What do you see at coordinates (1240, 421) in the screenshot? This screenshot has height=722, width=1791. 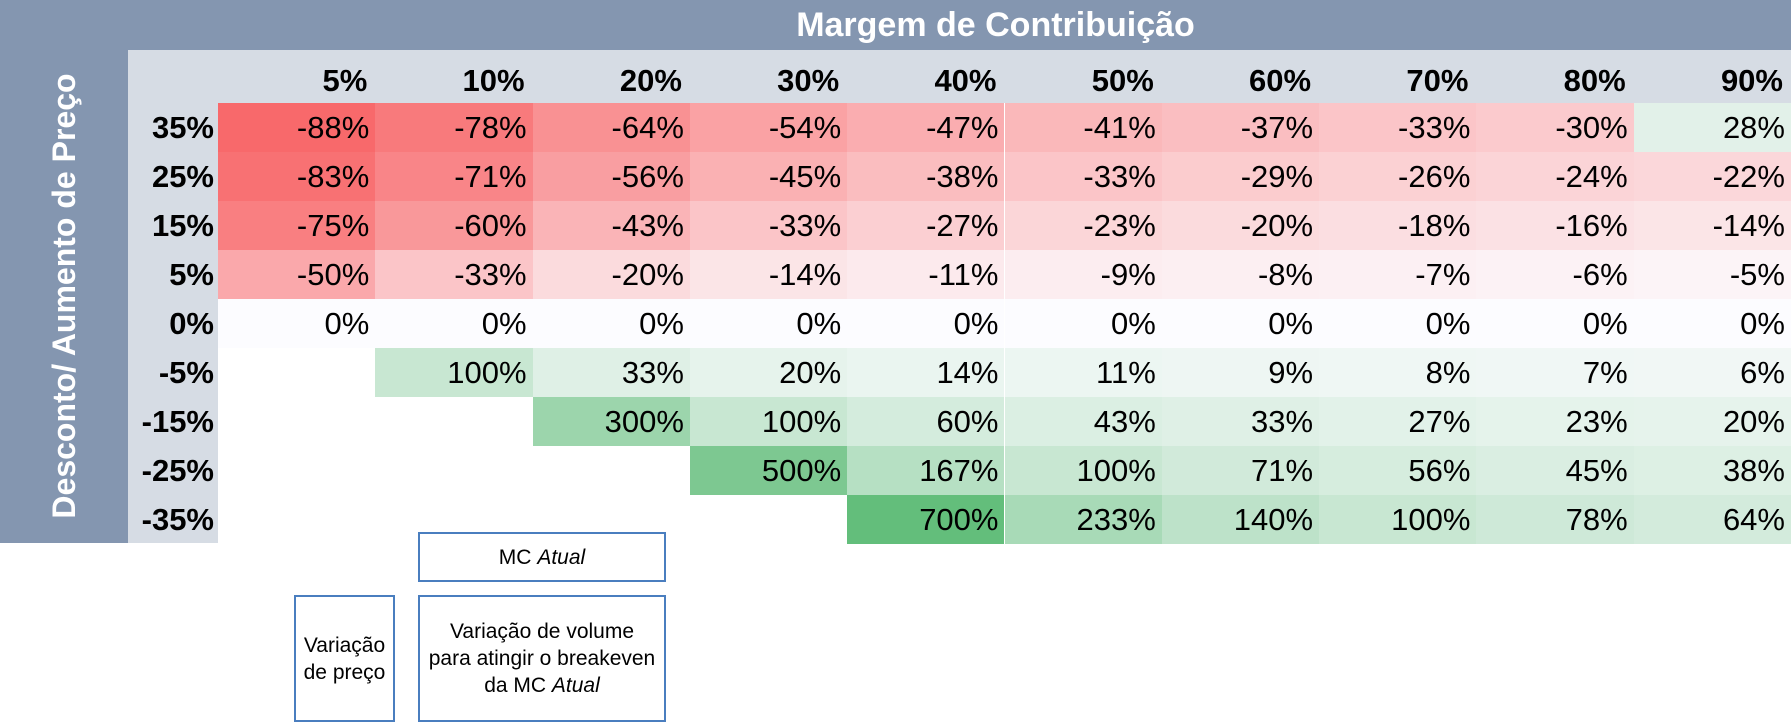 I see `heatmap-cell: 33%` at bounding box center [1240, 421].